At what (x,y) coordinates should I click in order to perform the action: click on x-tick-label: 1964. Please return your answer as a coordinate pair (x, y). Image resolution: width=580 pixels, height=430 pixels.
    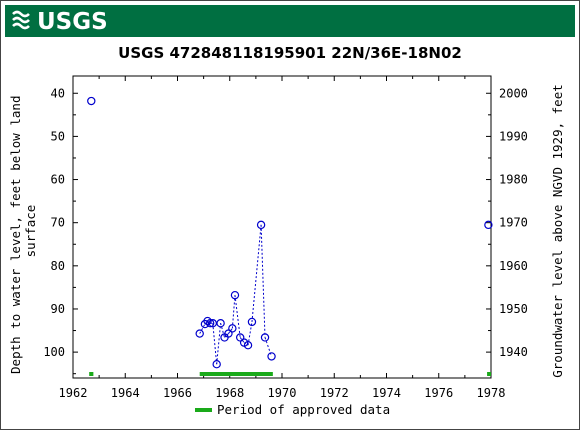
    Looking at the image, I should click on (125, 393).